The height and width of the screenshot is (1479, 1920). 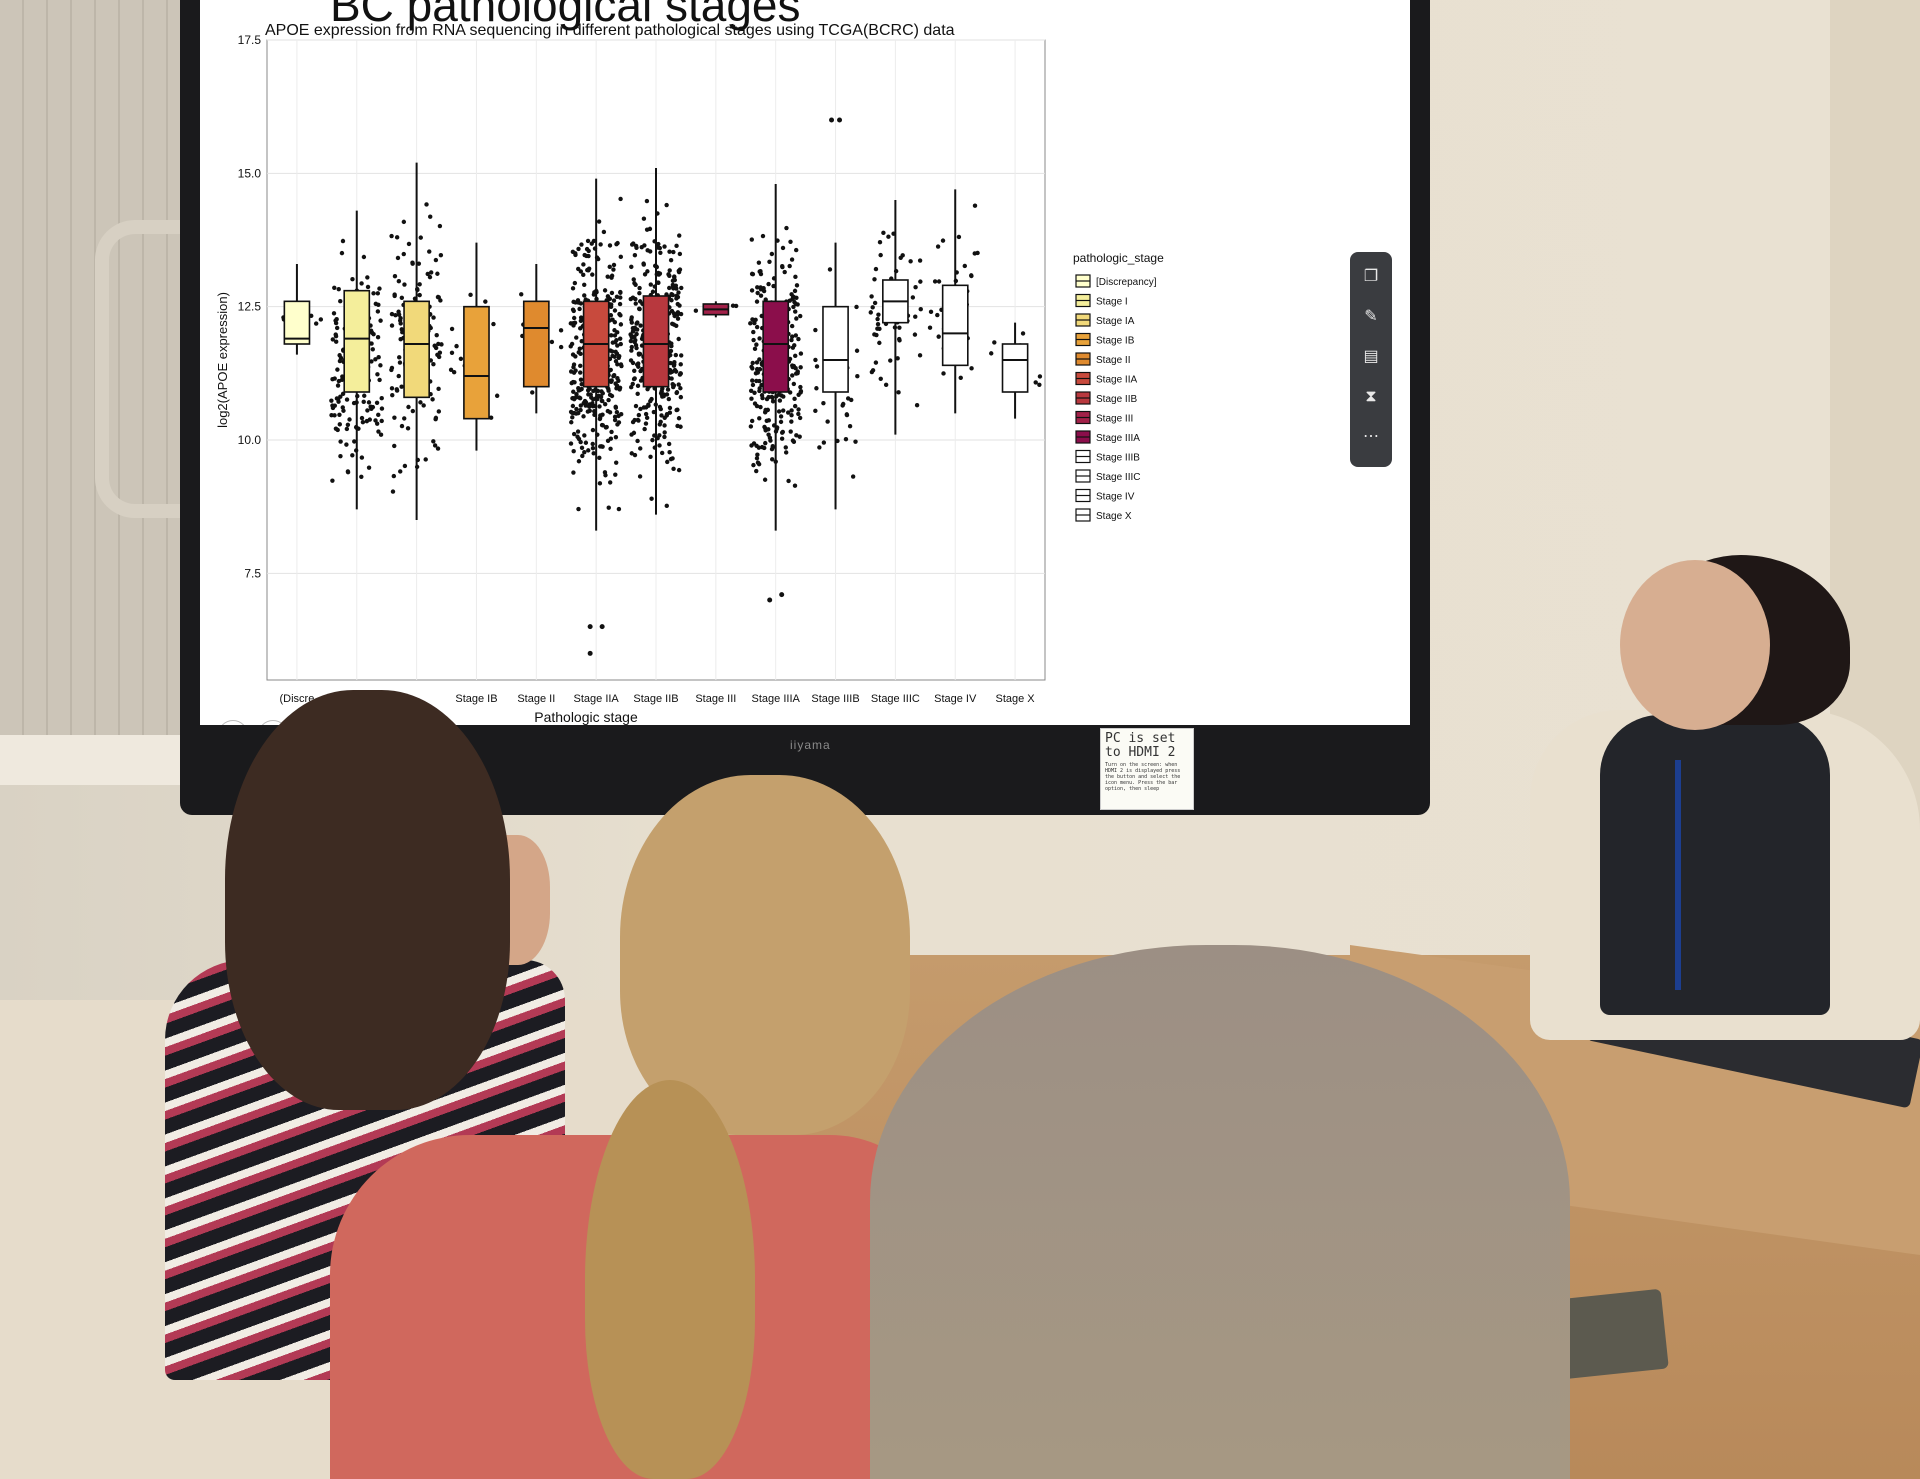 What do you see at coordinates (476, 699) in the screenshot?
I see `x-tick-label: Stage IB` at bounding box center [476, 699].